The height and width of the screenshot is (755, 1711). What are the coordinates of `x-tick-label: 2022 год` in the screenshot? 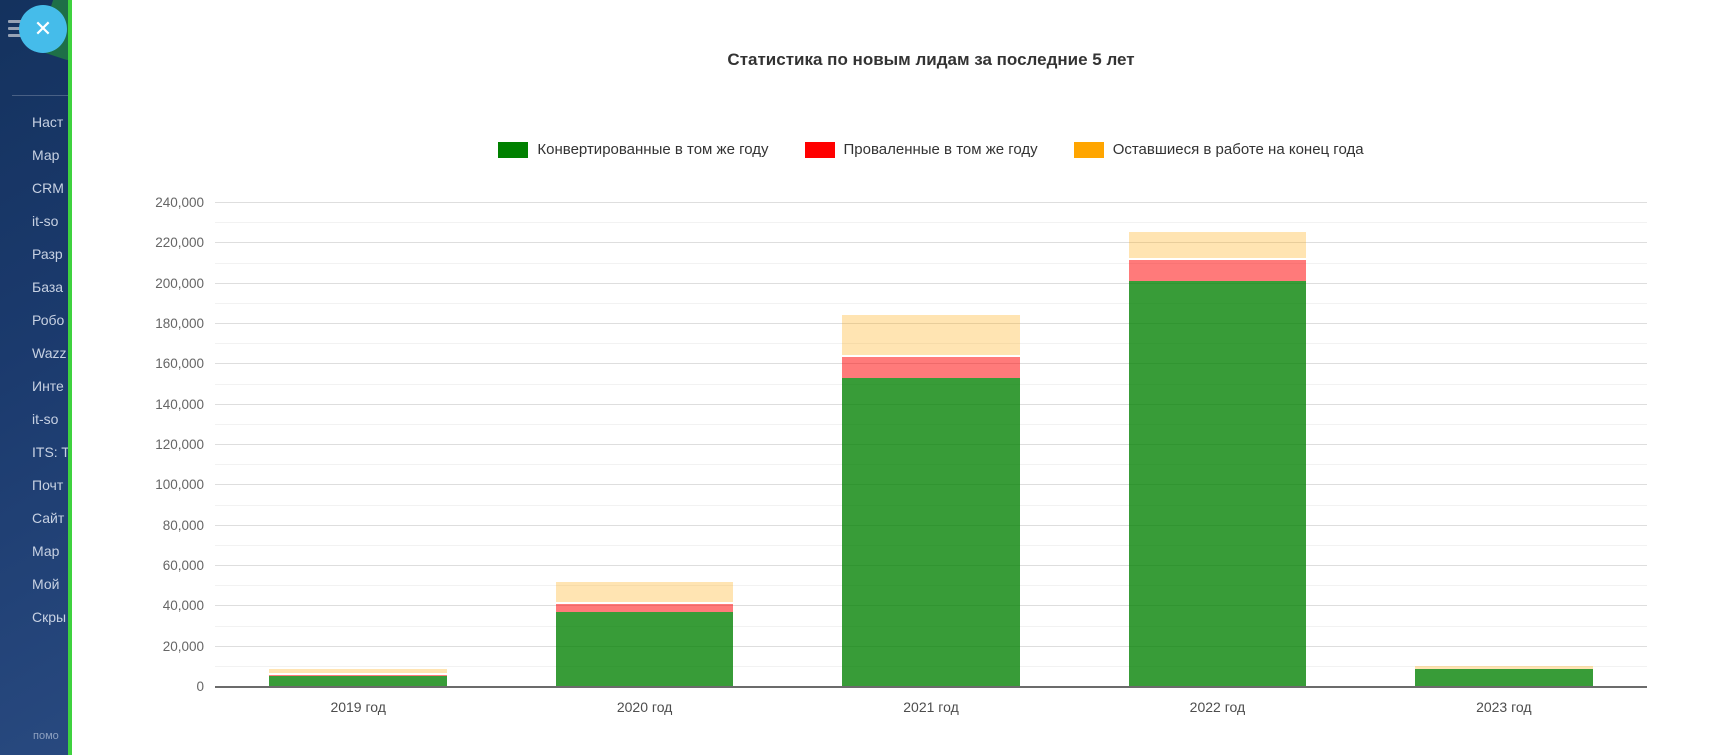 It's located at (1217, 707).